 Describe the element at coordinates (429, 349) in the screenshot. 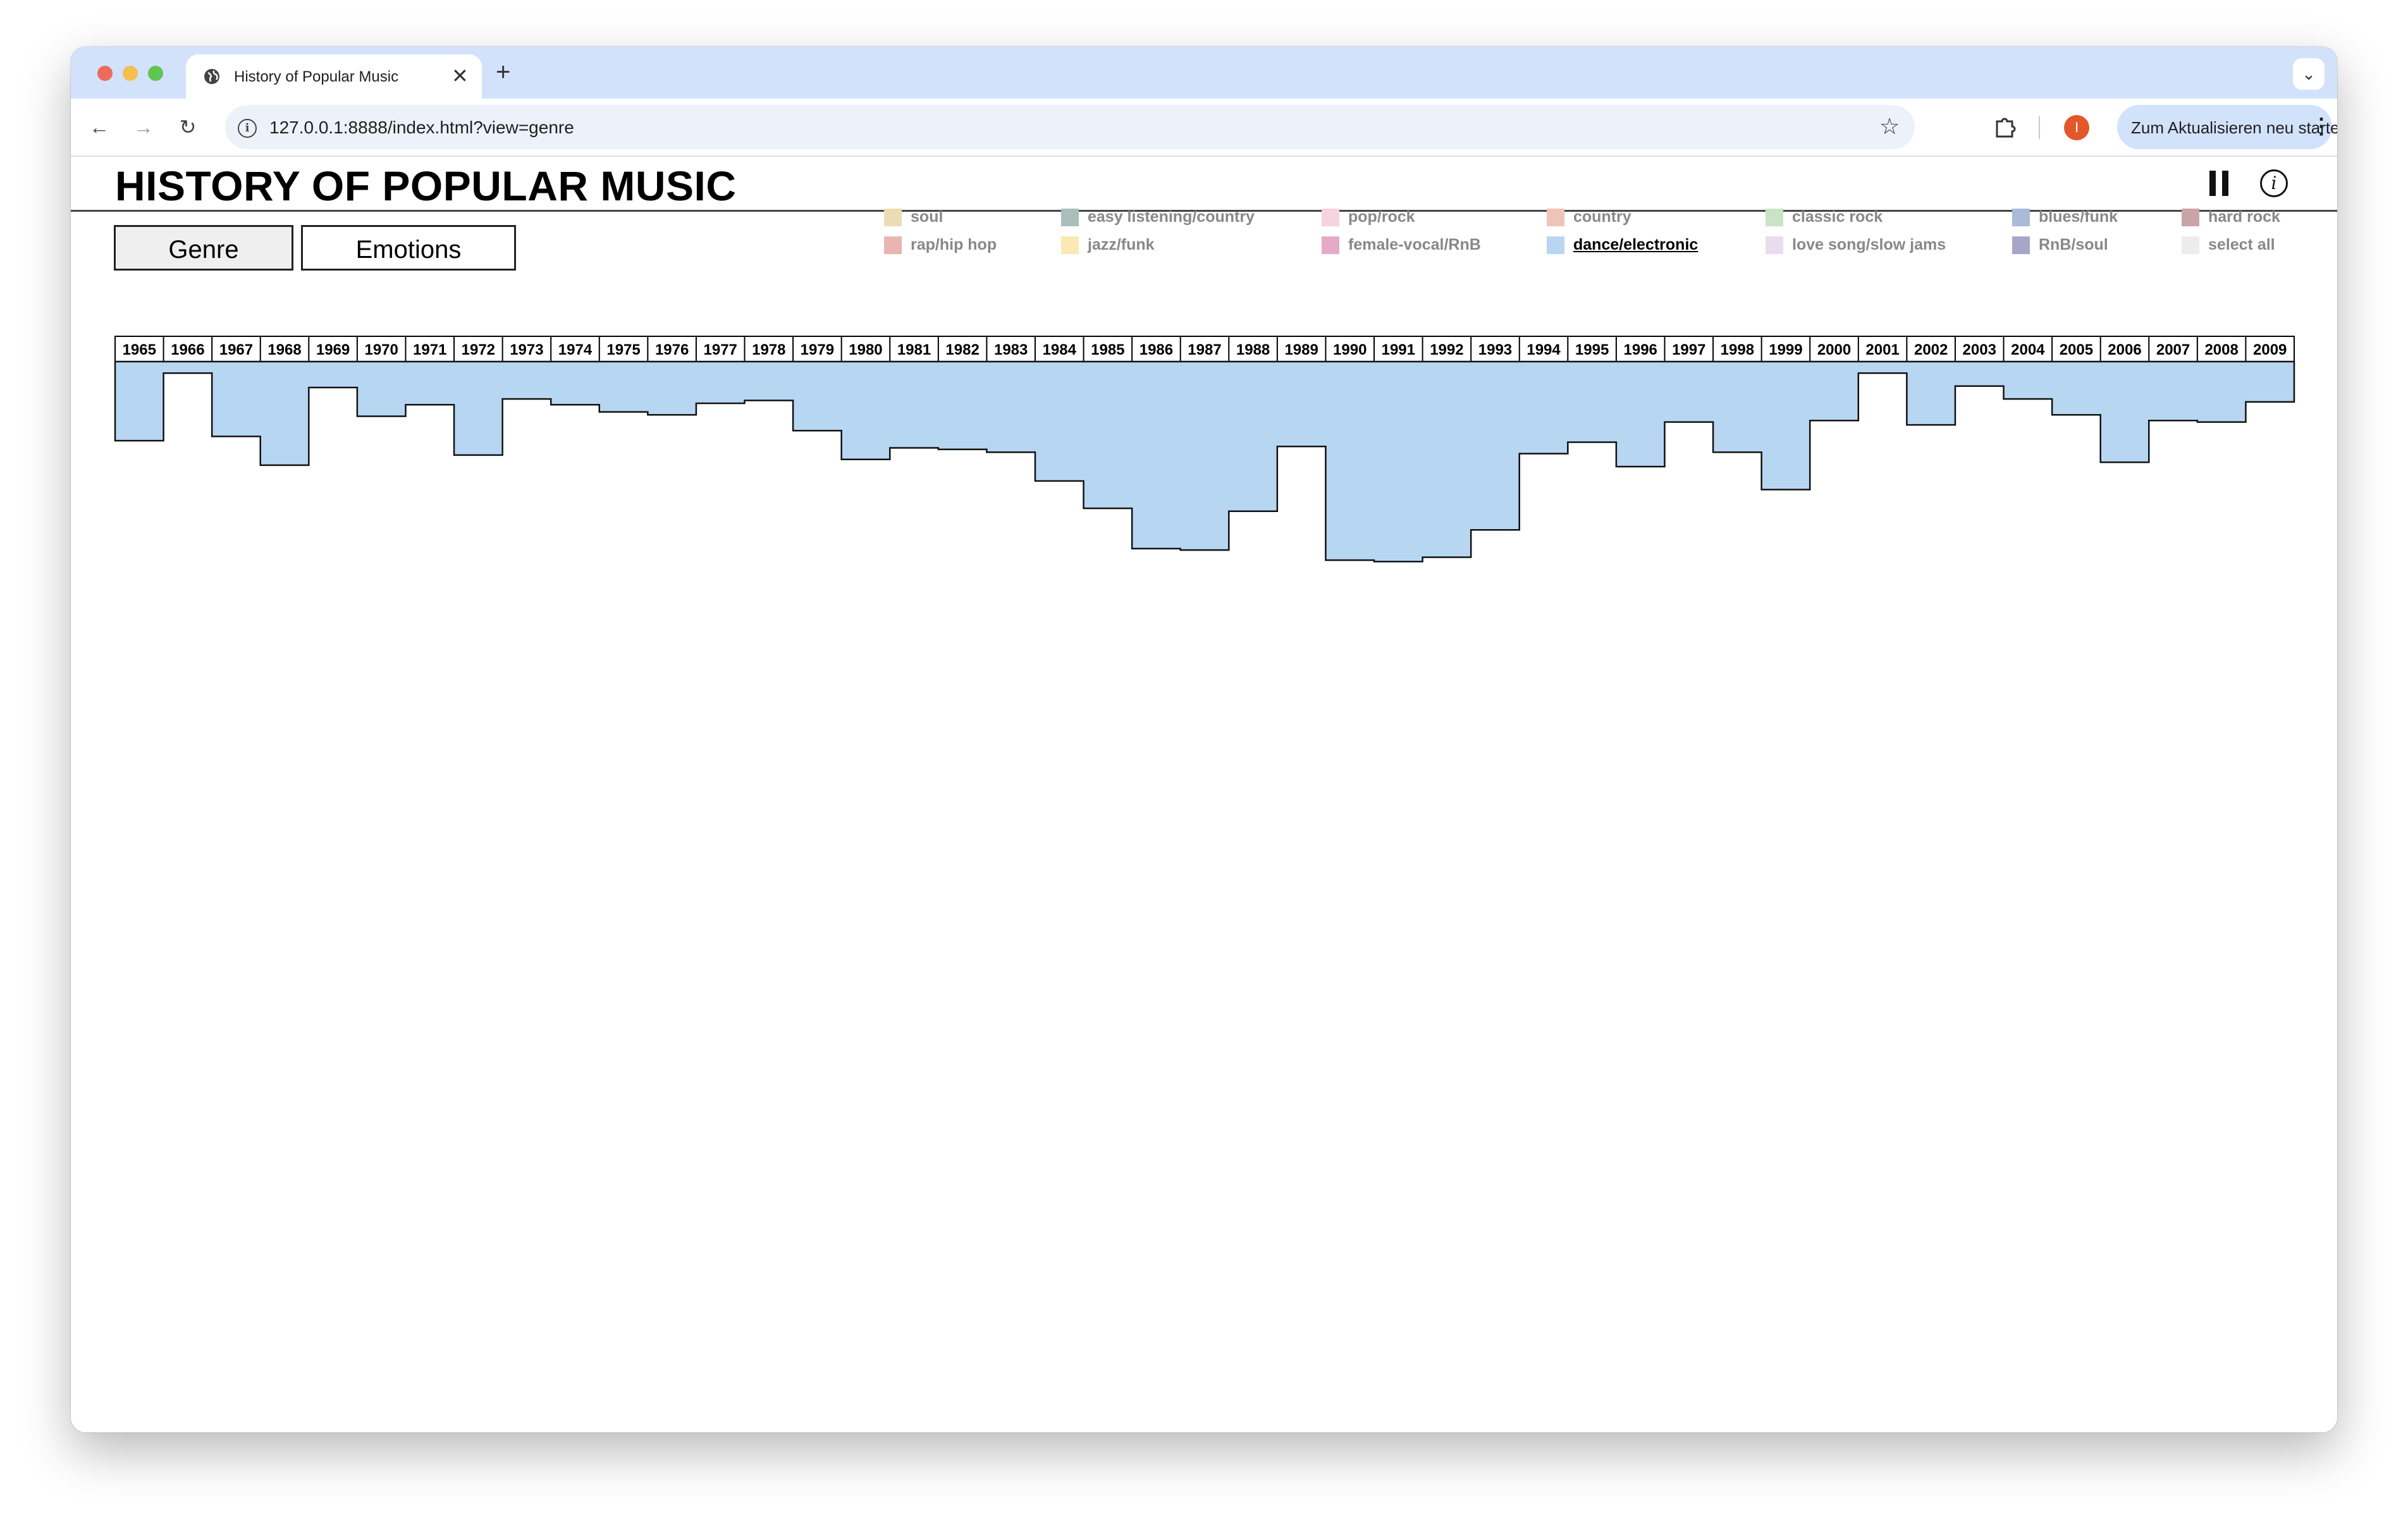

I see `year-tick-label: 1971` at that location.